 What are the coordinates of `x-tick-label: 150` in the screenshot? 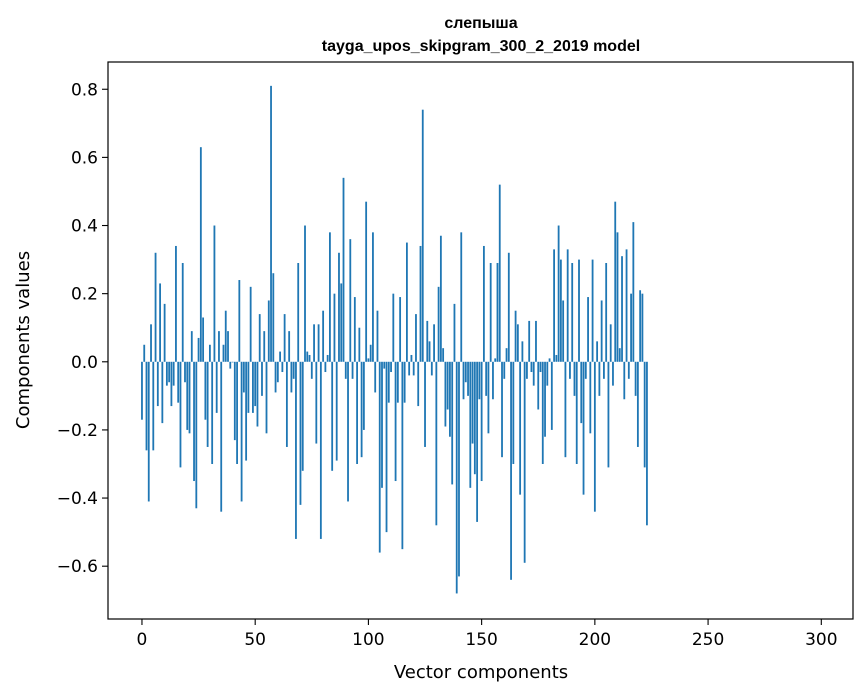 It's located at (481, 640).